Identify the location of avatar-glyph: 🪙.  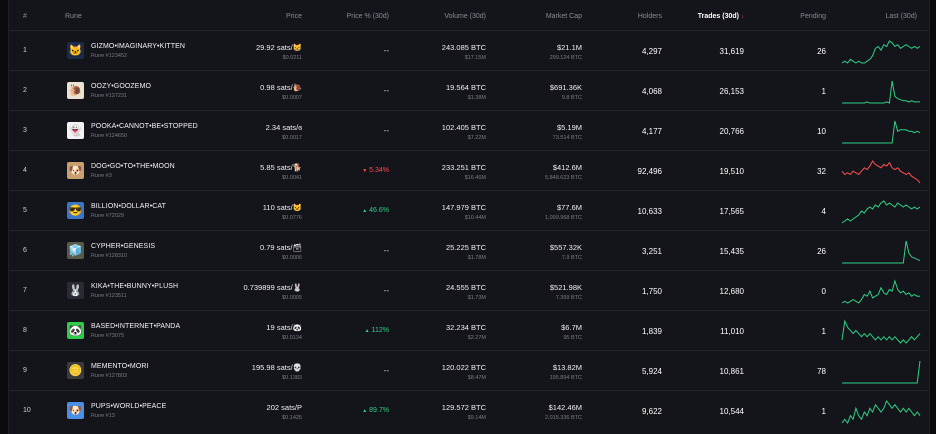
(75, 371).